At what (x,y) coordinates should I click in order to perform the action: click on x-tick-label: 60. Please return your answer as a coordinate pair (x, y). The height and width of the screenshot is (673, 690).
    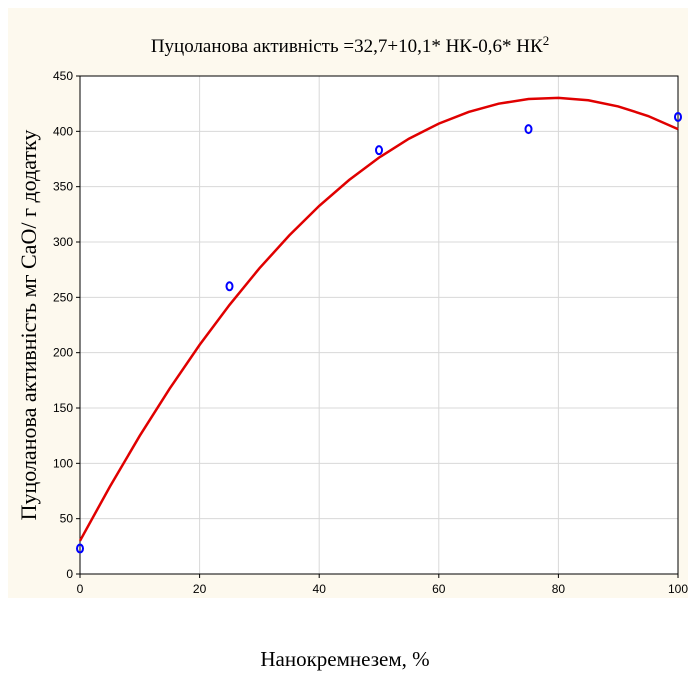
    Looking at the image, I should click on (439, 589).